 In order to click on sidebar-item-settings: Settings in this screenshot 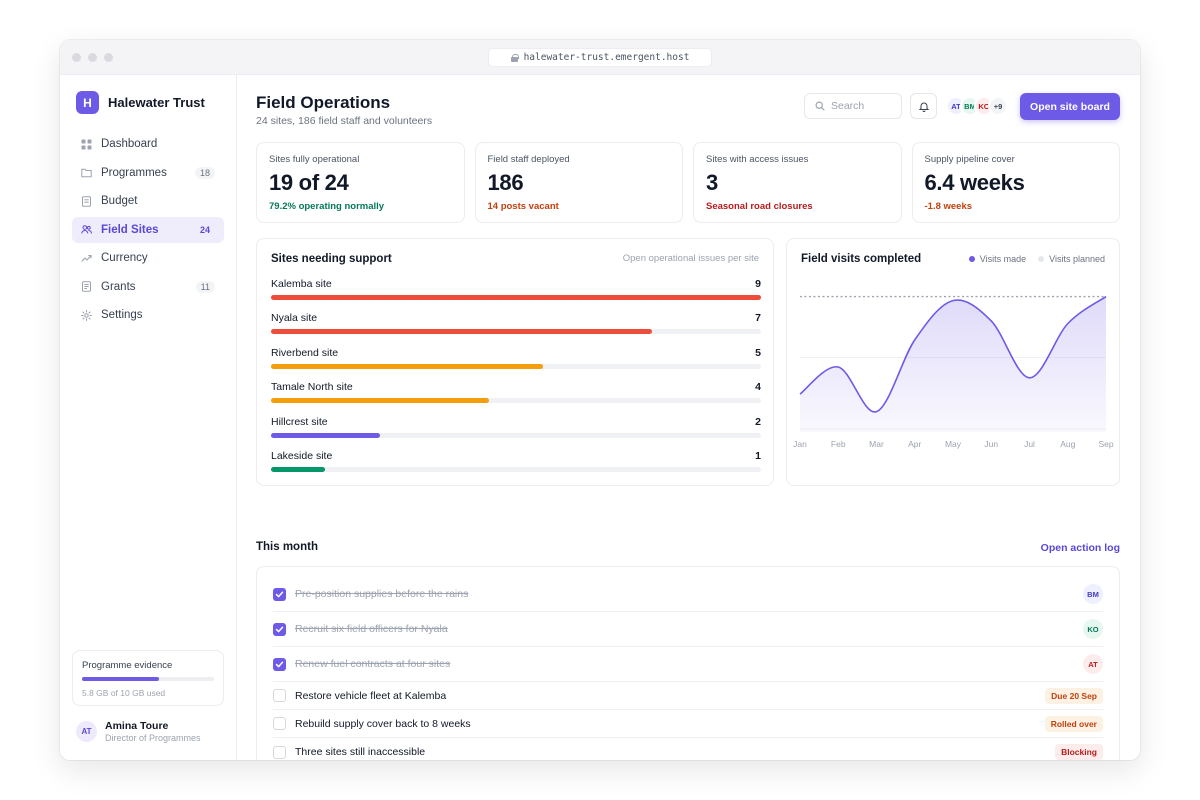, I will do `click(148, 315)`.